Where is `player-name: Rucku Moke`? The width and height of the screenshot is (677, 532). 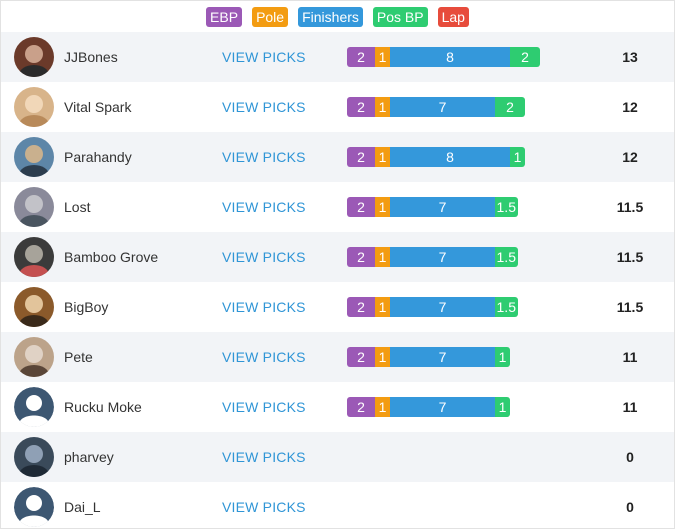 player-name: Rucku Moke is located at coordinates (103, 407).